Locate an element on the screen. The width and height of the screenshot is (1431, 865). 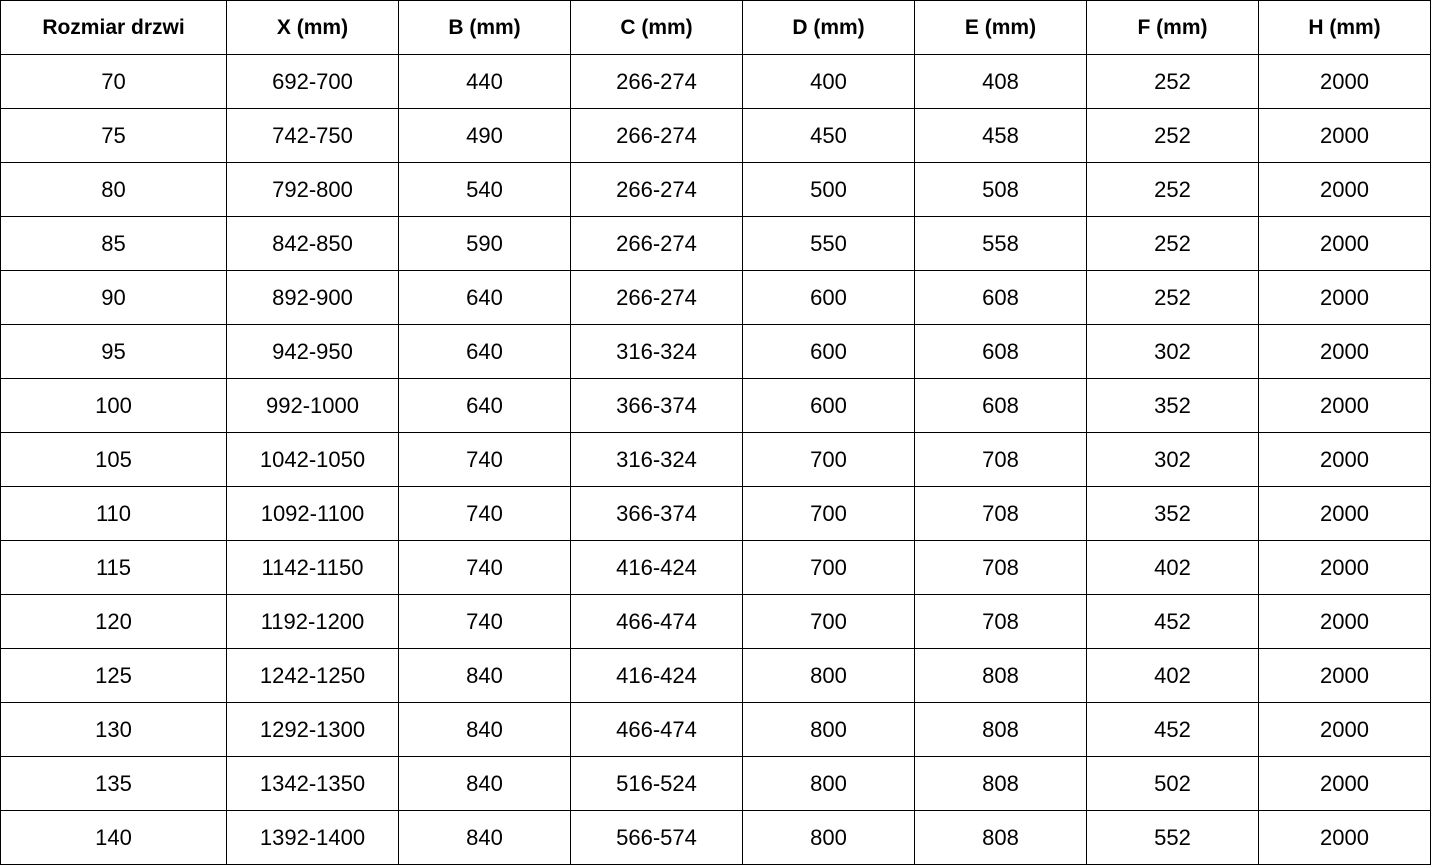
table-row: 100 992-1000 640 366-374 600 608 352 2000 is located at coordinates (715, 405).